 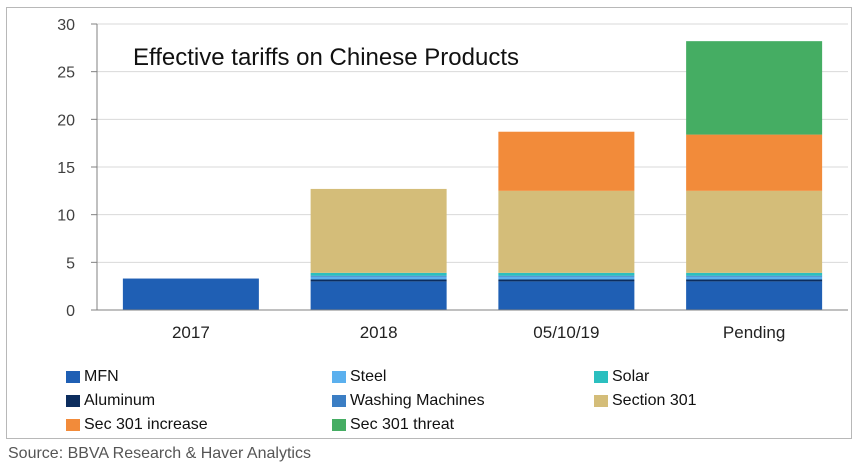 What do you see at coordinates (326, 57) in the screenshot?
I see `chart-title: Effective tariffs on Chinese Products` at bounding box center [326, 57].